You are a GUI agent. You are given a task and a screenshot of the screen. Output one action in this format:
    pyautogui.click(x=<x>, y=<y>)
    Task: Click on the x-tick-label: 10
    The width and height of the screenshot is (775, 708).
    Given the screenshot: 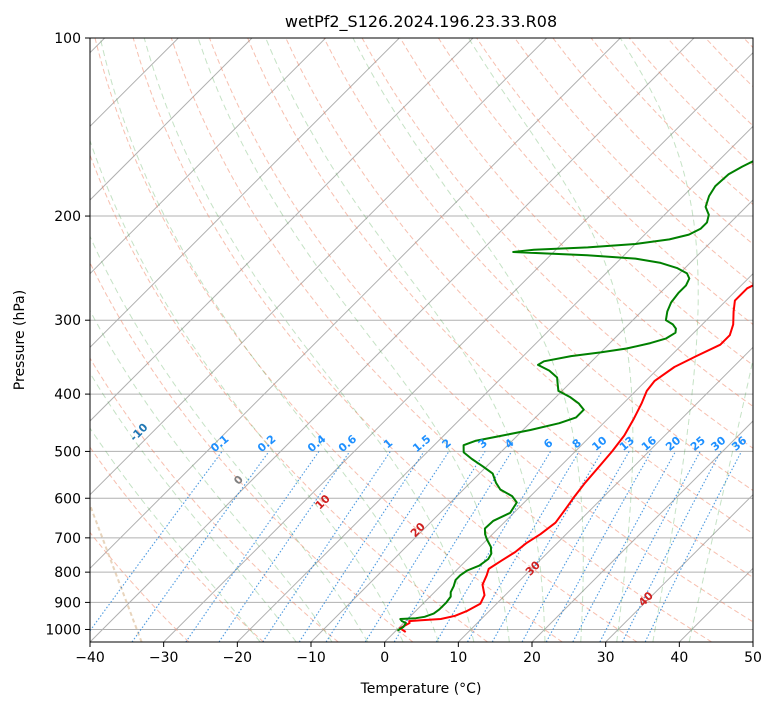 What is the action you would take?
    pyautogui.click(x=458, y=658)
    